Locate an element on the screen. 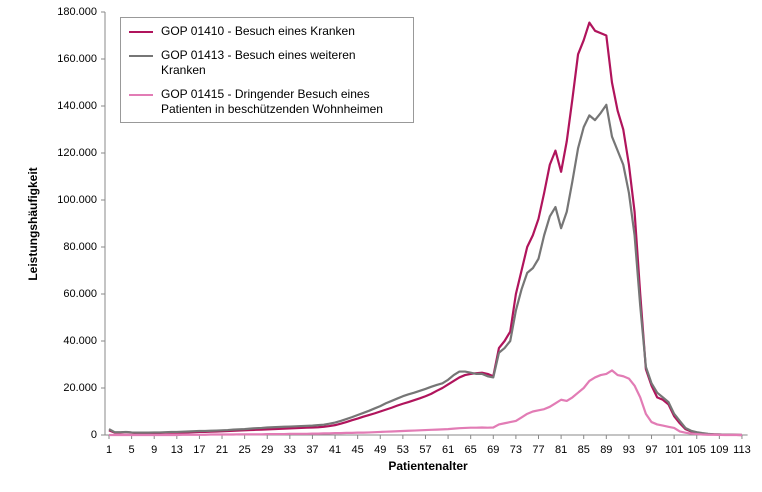 Image resolution: width=762 pixels, height=492 pixels. y-tick-label: 180.000 is located at coordinates (77, 12).